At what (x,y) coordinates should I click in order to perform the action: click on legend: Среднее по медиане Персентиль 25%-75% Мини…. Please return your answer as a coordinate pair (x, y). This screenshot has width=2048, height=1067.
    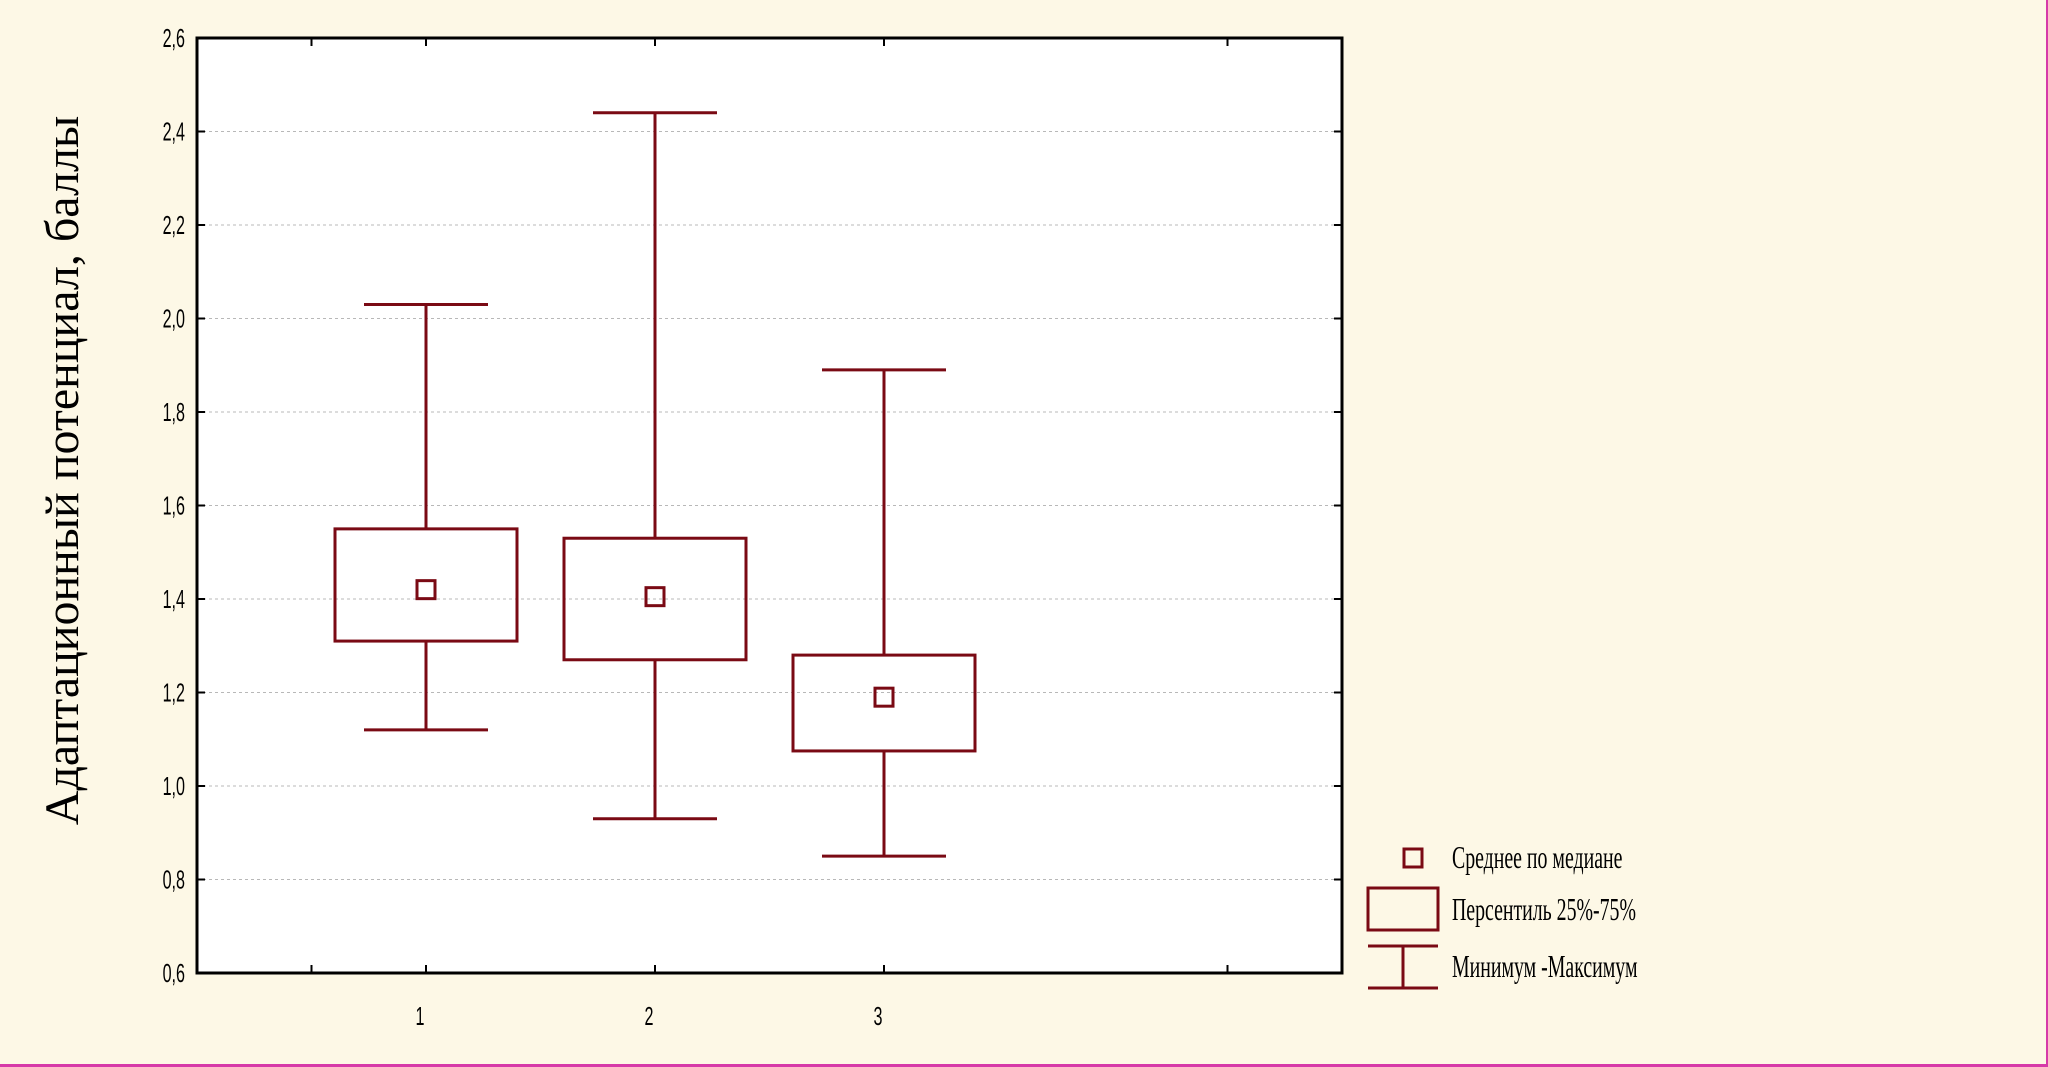
    Looking at the image, I should click on (1502, 914).